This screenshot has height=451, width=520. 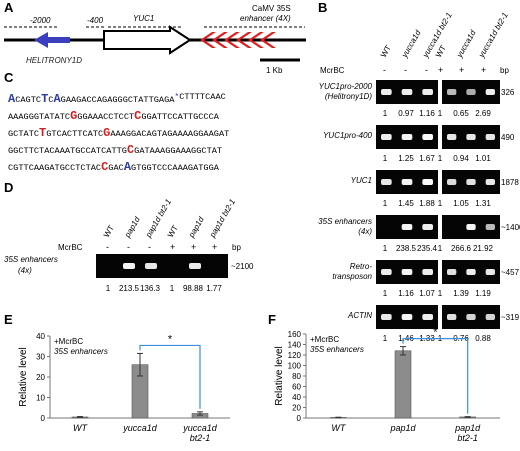 I want to click on significance-bracket, so click(x=435, y=376).